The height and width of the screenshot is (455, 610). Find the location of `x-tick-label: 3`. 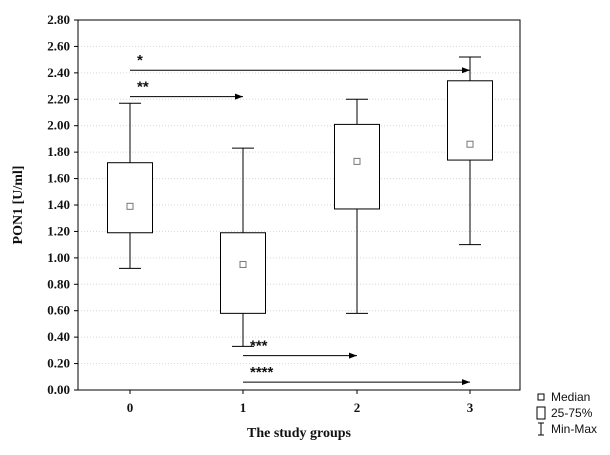

x-tick-label: 3 is located at coordinates (470, 407).